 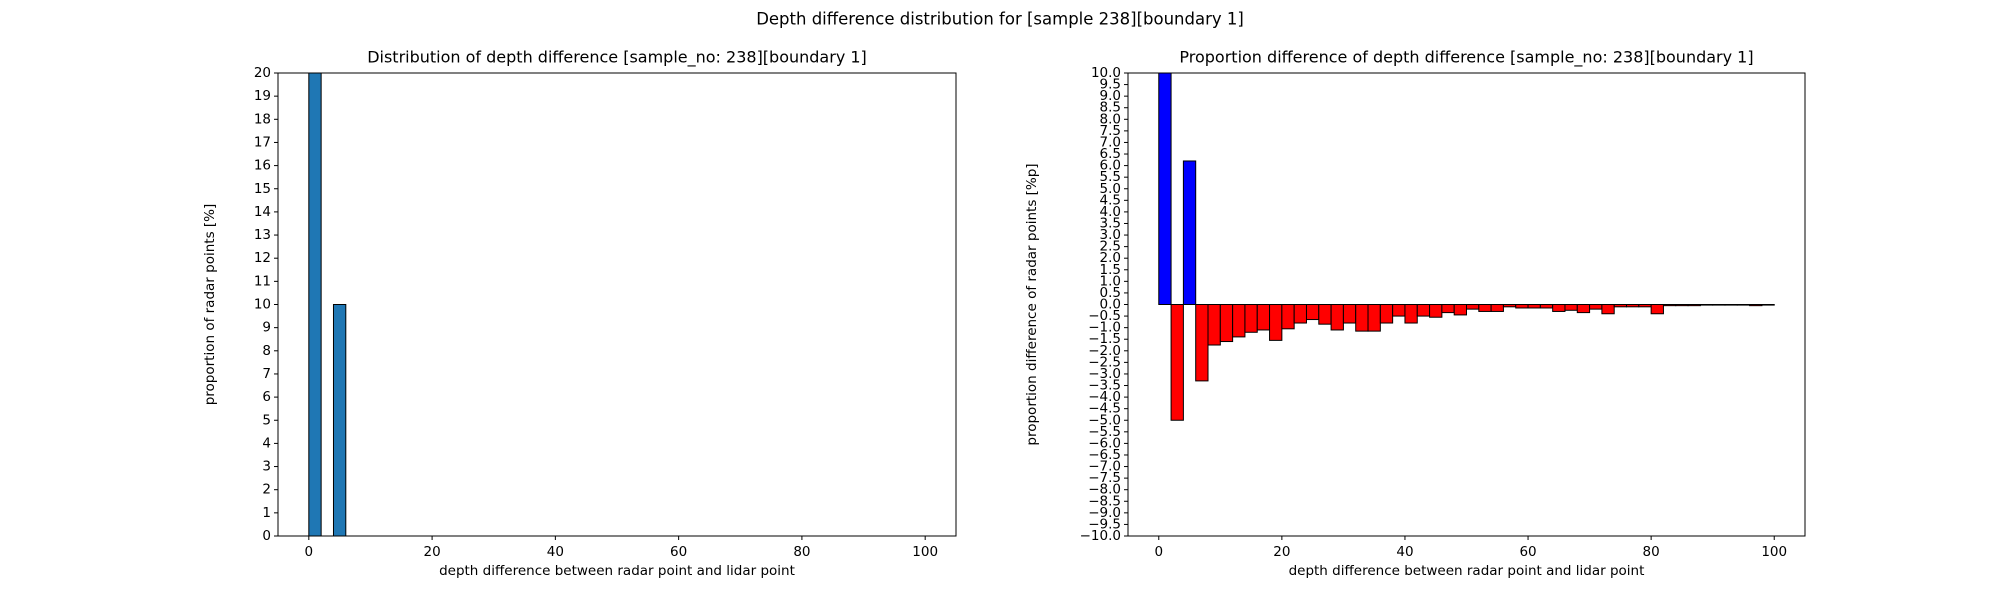 What do you see at coordinates (1104, 478) in the screenshot?
I see `right-y-tick-label: −7.5` at bounding box center [1104, 478].